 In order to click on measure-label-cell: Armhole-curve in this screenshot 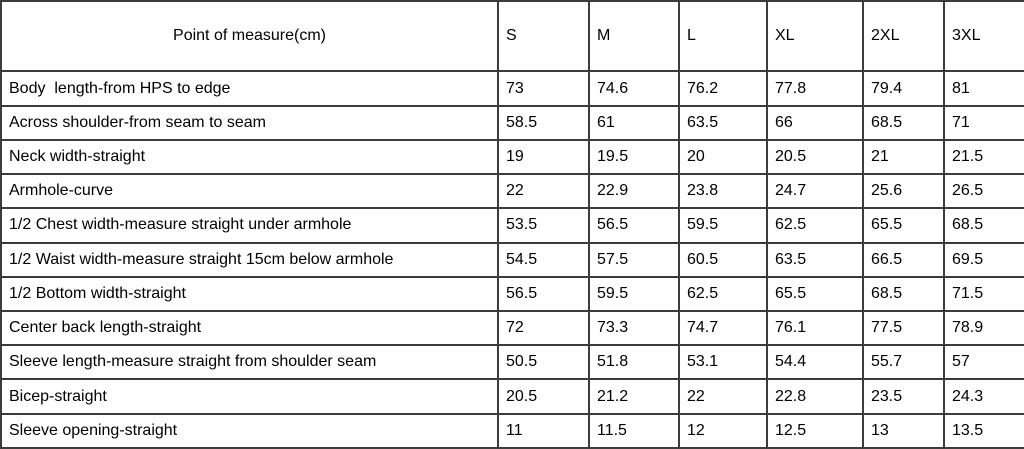, I will do `click(249, 191)`.